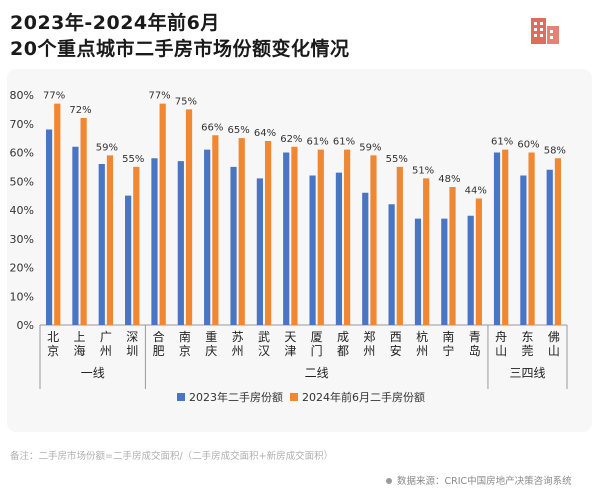  Describe the element at coordinates (22, 181) in the screenshot. I see `y-tick-label: 50%` at that location.